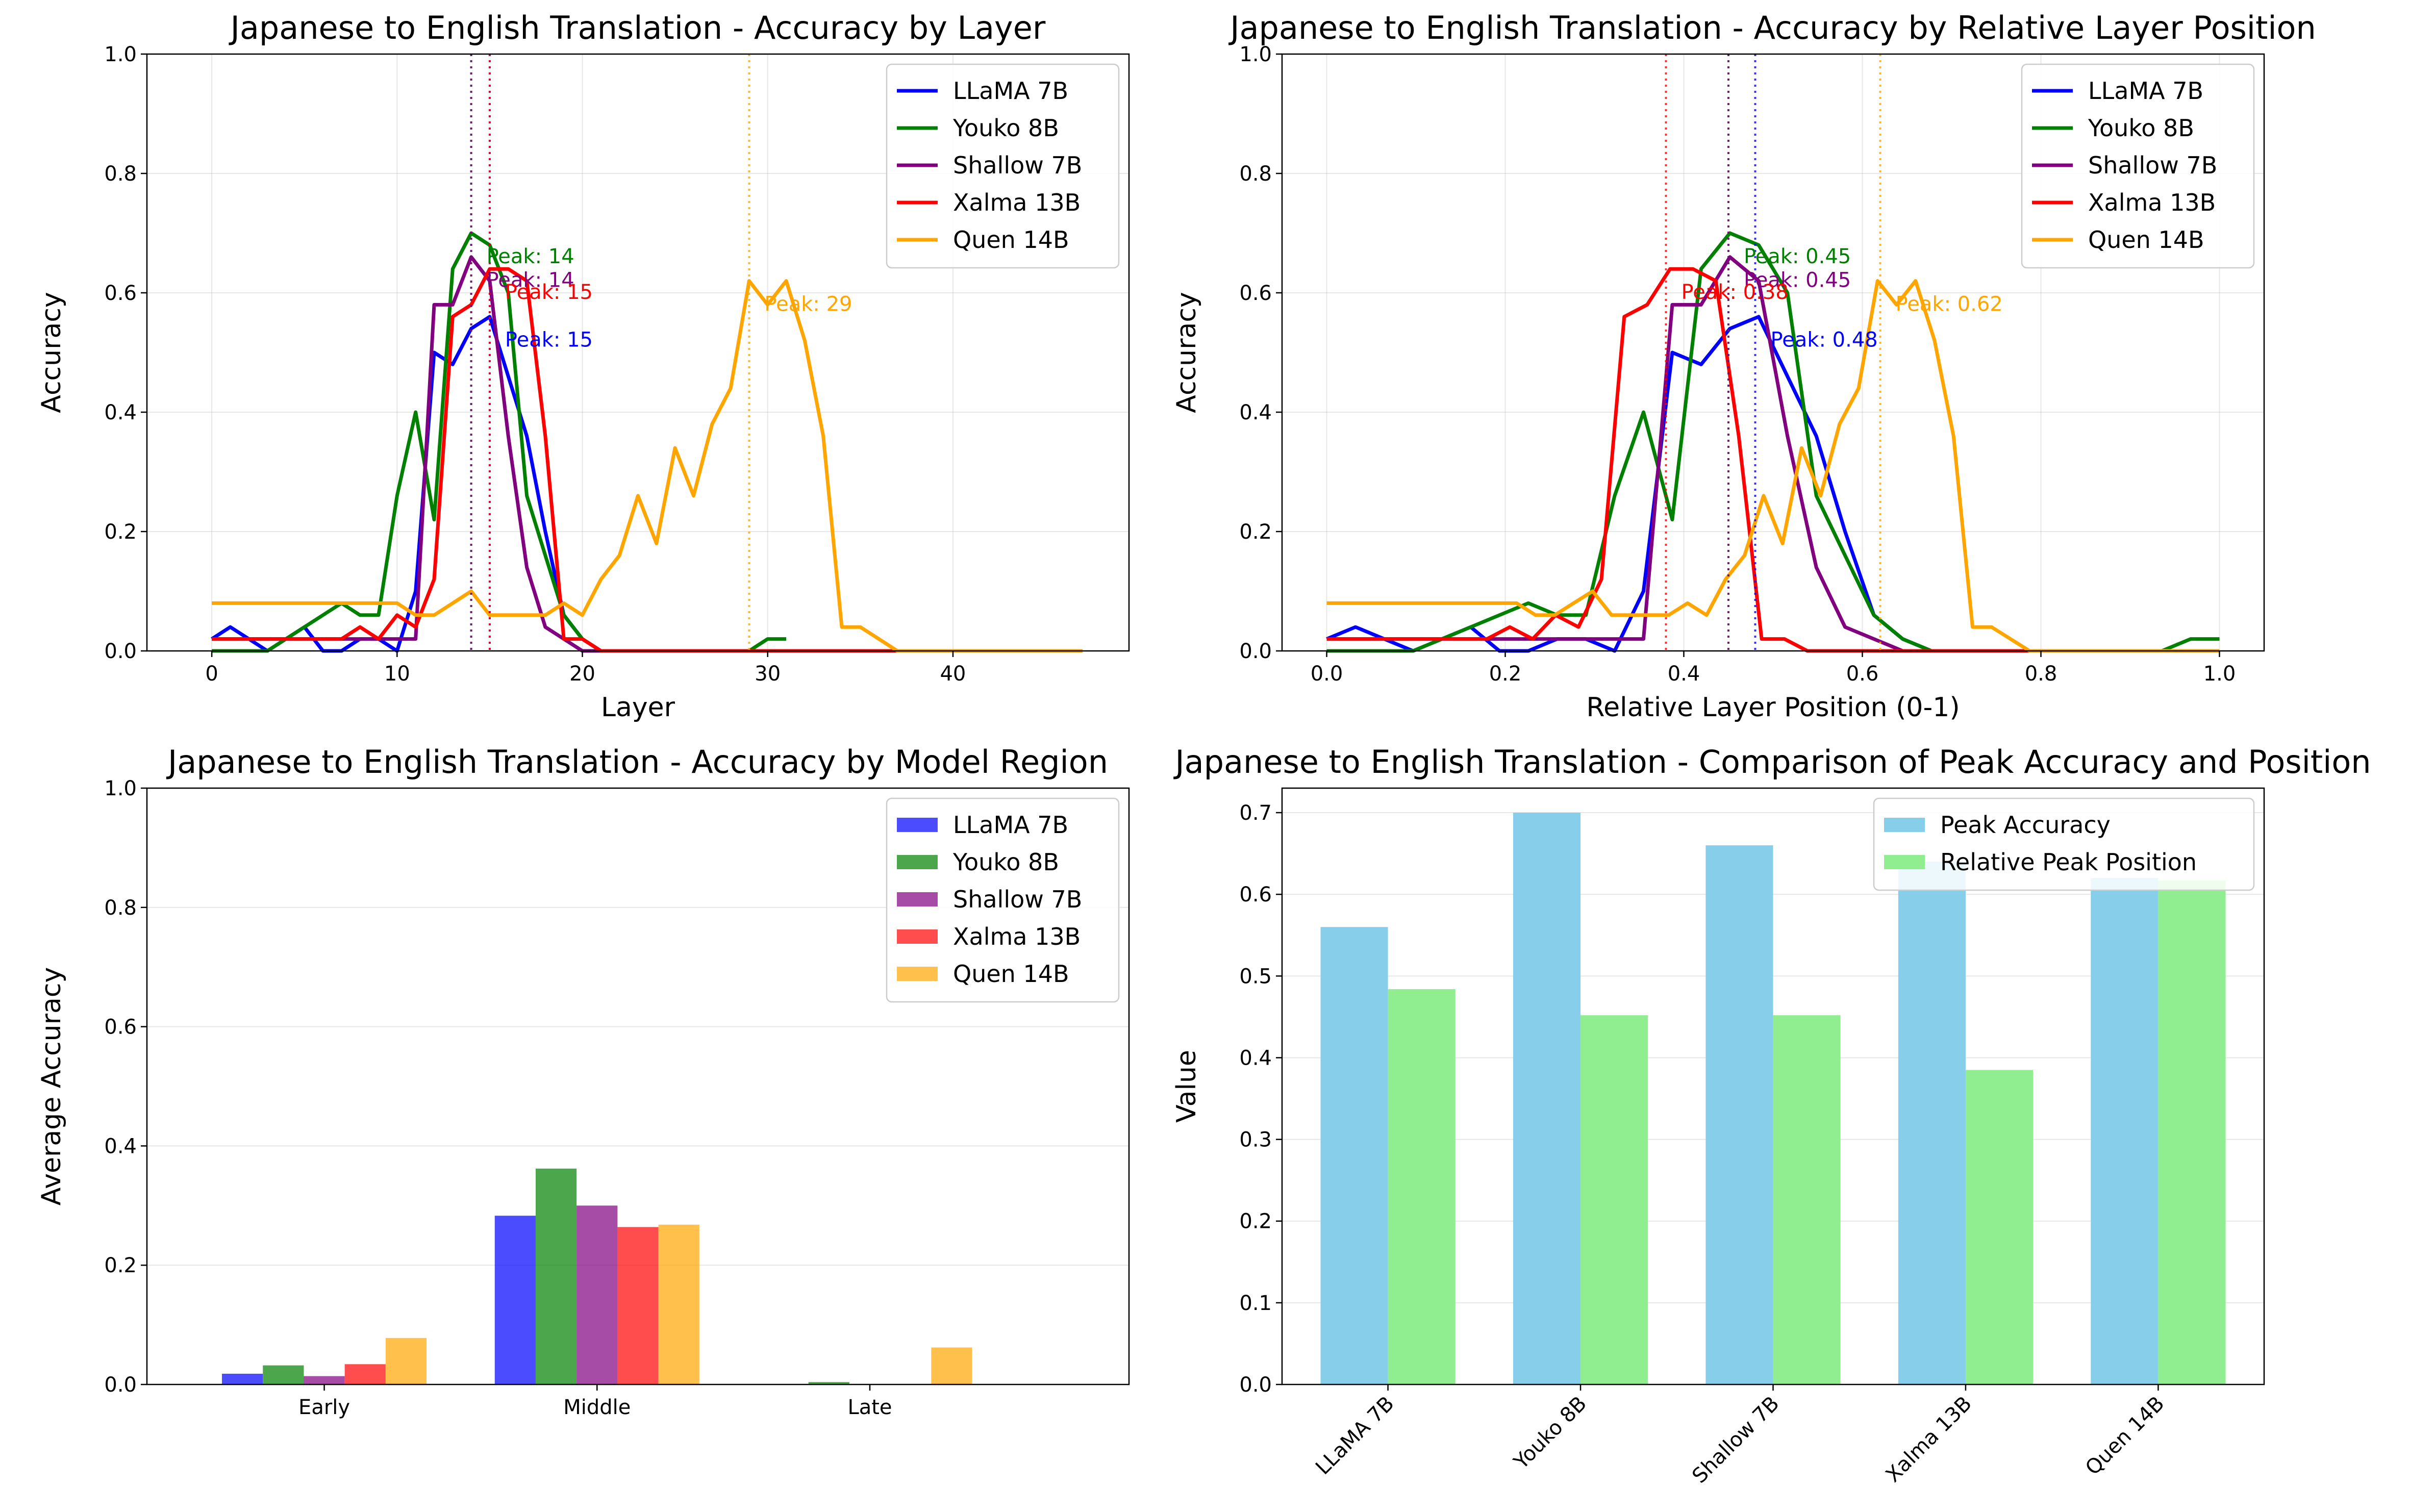 The image size is (2409, 1512). I want to click on legend: Peak Accuracy Relative Peak Position, so click(2064, 844).